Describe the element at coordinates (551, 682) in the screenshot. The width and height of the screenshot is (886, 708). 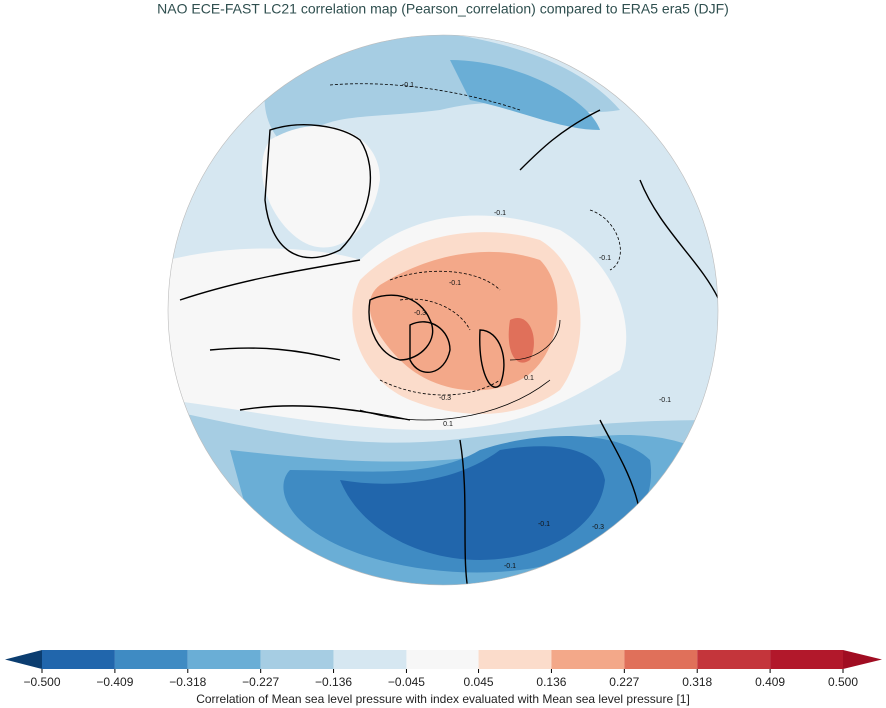
I see `colorbar-tick-label: 0.136` at that location.